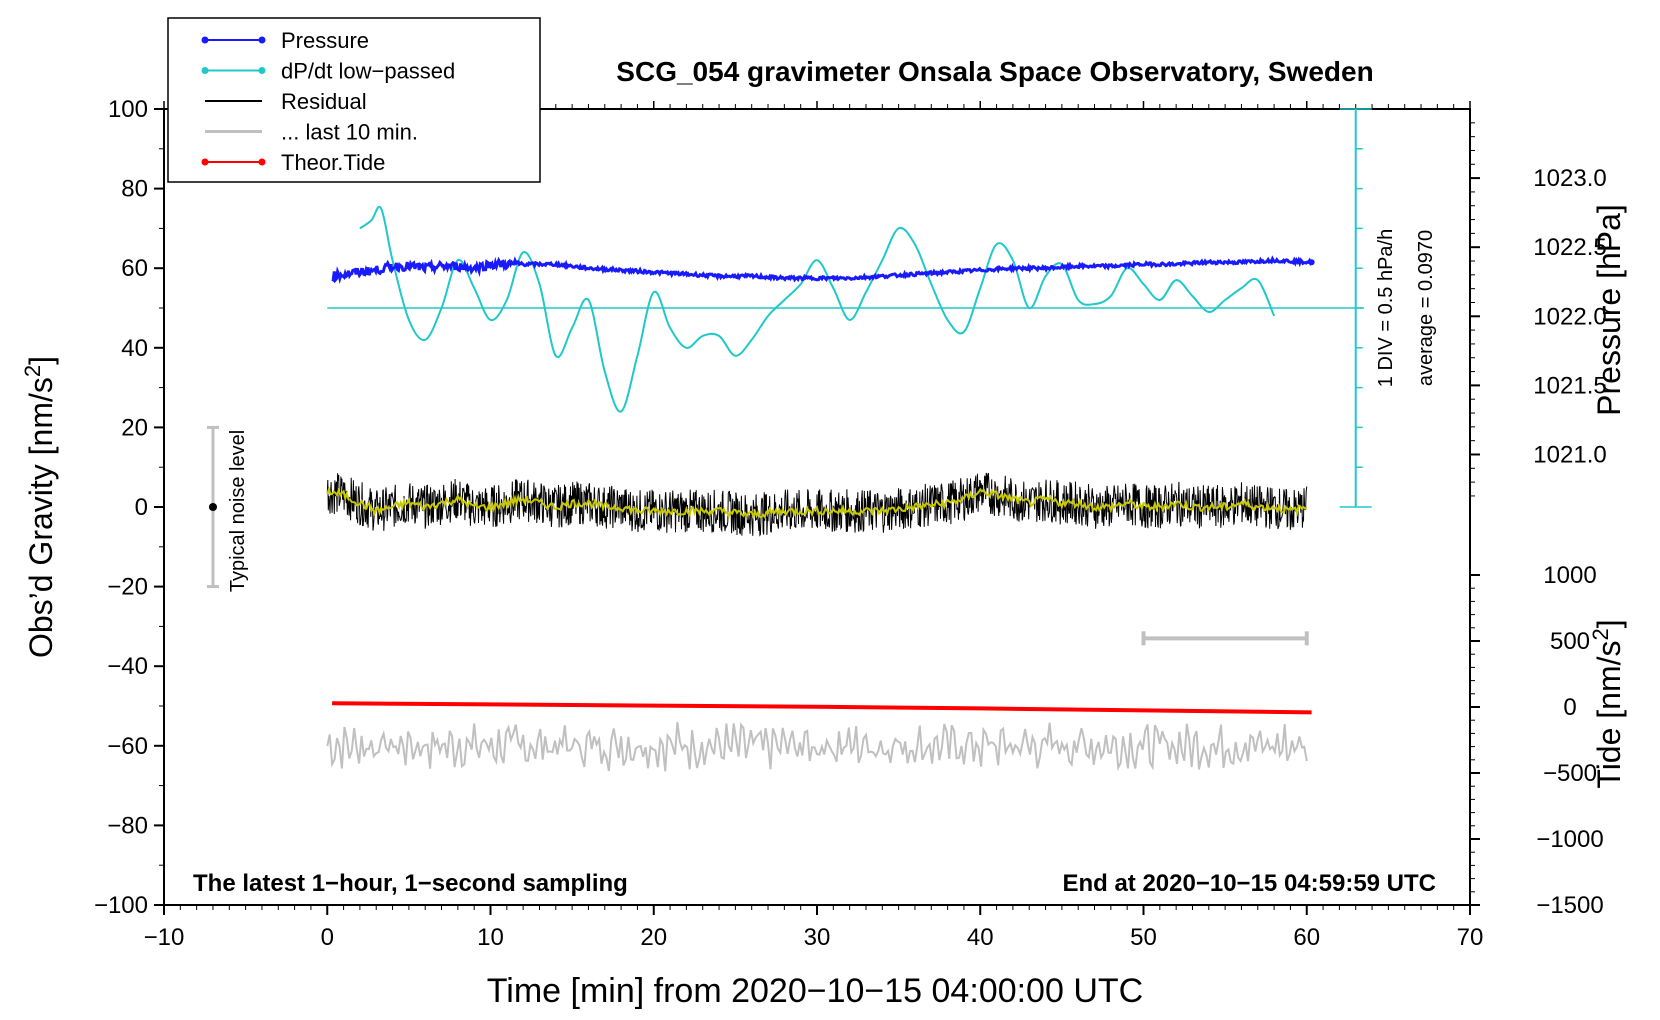 This screenshot has height=1020, width=1660. Describe the element at coordinates (1570, 641) in the screenshot. I see `tide-tick-label: 500` at that location.